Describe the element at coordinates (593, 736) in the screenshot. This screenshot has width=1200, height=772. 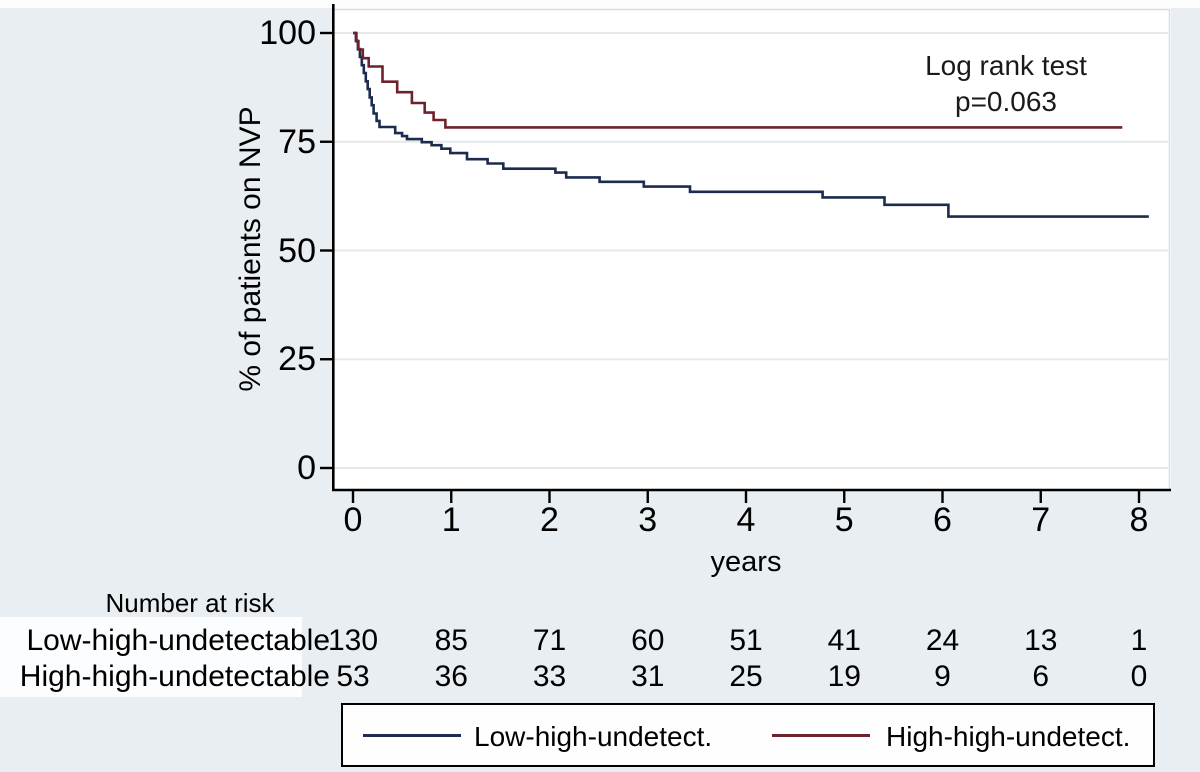
I see `legend-label-0: Low-high-undetect.` at that location.